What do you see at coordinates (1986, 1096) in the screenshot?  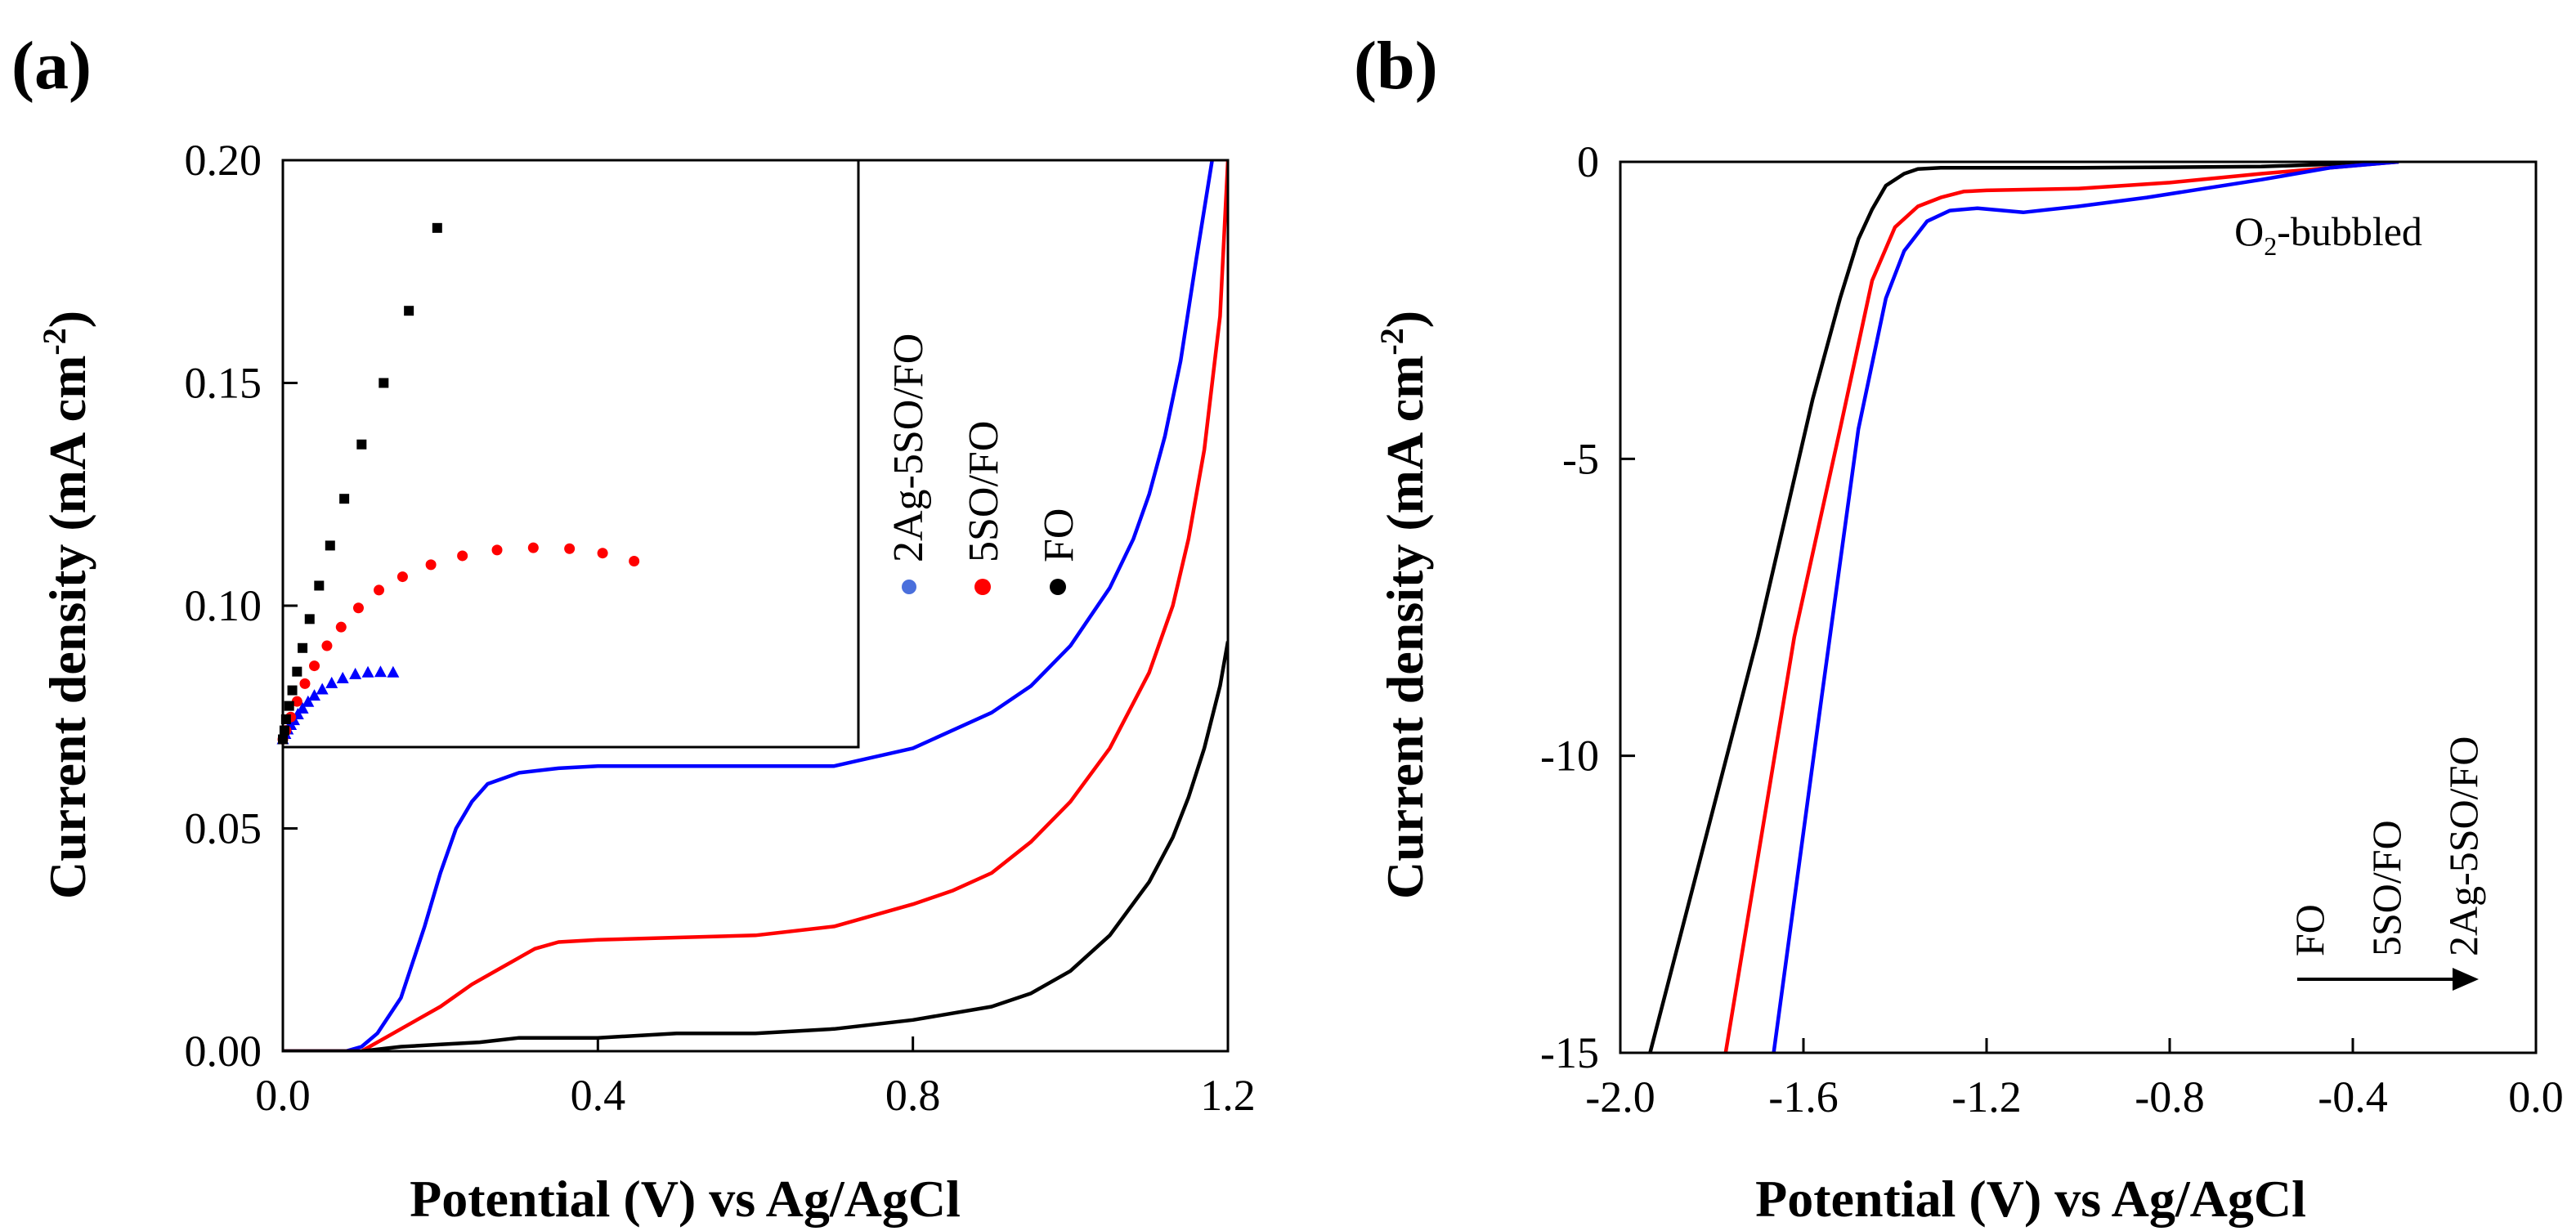 I see `panel-b-x-tick-label: -1.2` at bounding box center [1986, 1096].